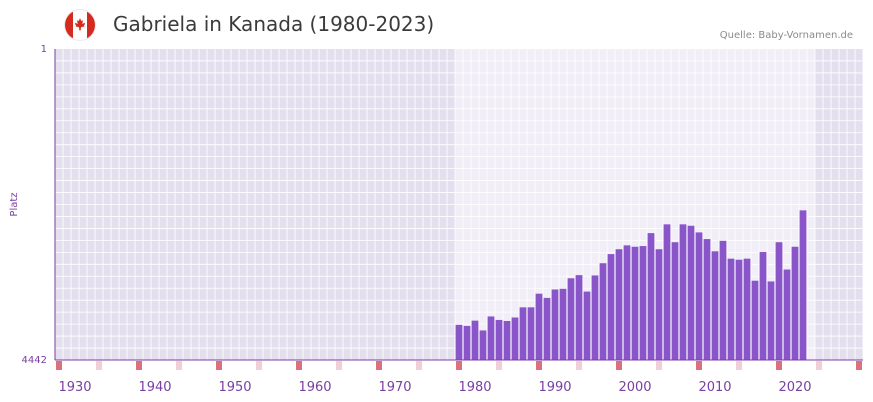  Describe the element at coordinates (659, 304) in the screenshot. I see `bar-2003` at that location.